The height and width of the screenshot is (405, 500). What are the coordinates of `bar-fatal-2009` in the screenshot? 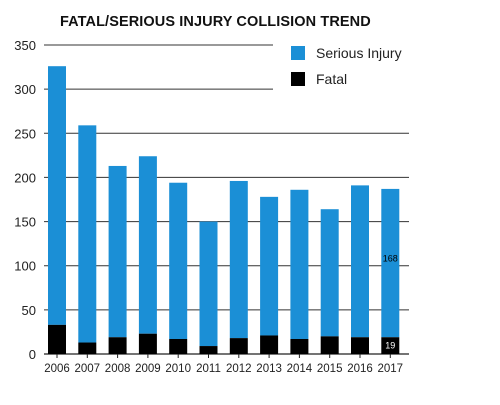 It's located at (147, 343).